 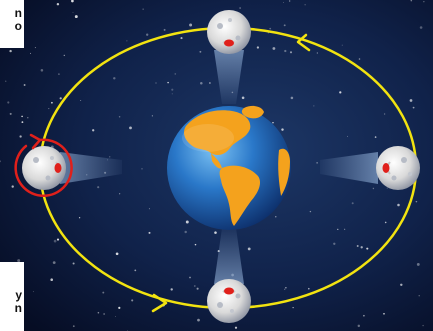 What do you see at coordinates (12, 24) in the screenshot?
I see `caption-fragment-top: n o` at bounding box center [12, 24].